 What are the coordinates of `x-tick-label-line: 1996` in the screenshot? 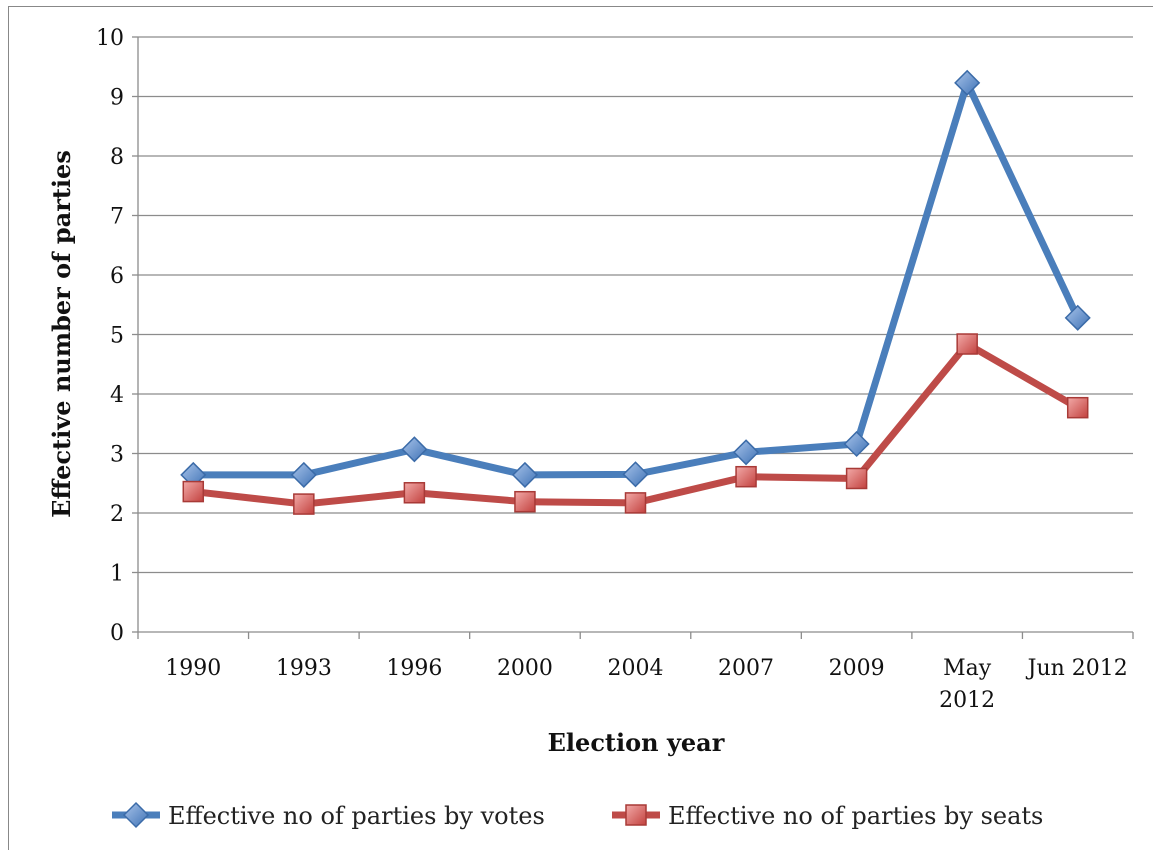 It's located at (414, 668).